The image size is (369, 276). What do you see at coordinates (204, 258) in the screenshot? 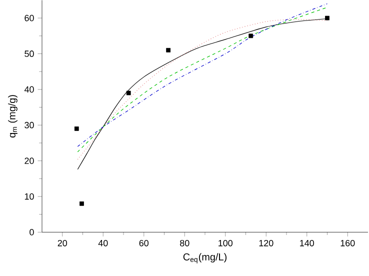
I see `x-axis-title: C$_{eq}$(mg/L)` at bounding box center [204, 258].